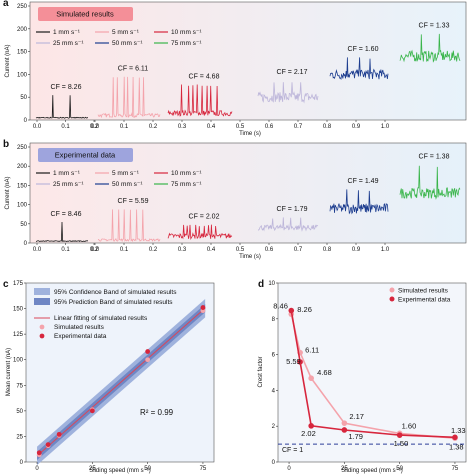 Image resolution: width=474 pixels, height=474 pixels. I want to click on x-tick-label: 0.3, so click(182, 250).